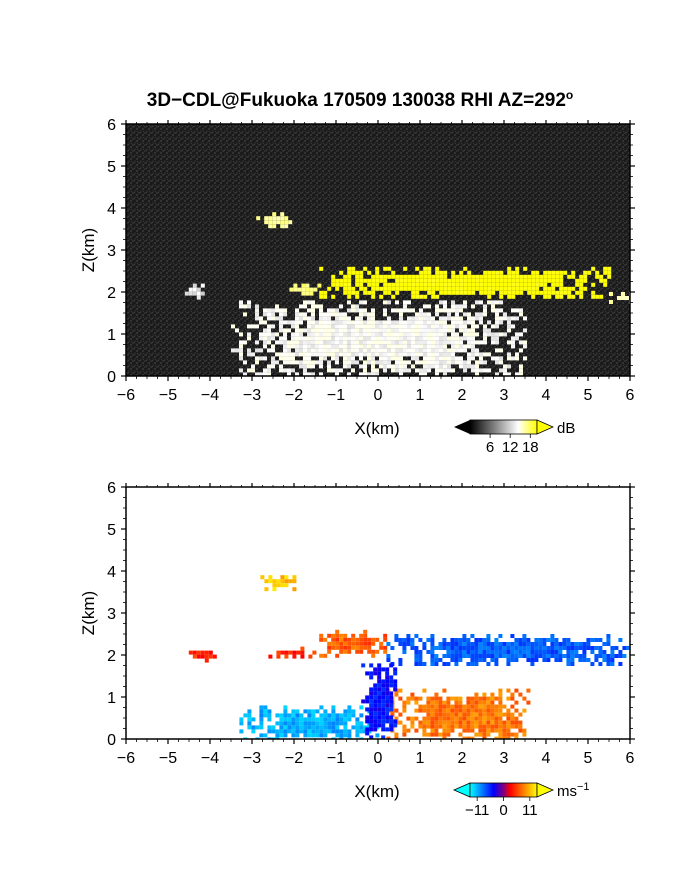  What do you see at coordinates (376, 791) in the screenshot?
I see `velocity-x-axis-label: X(km)` at bounding box center [376, 791].